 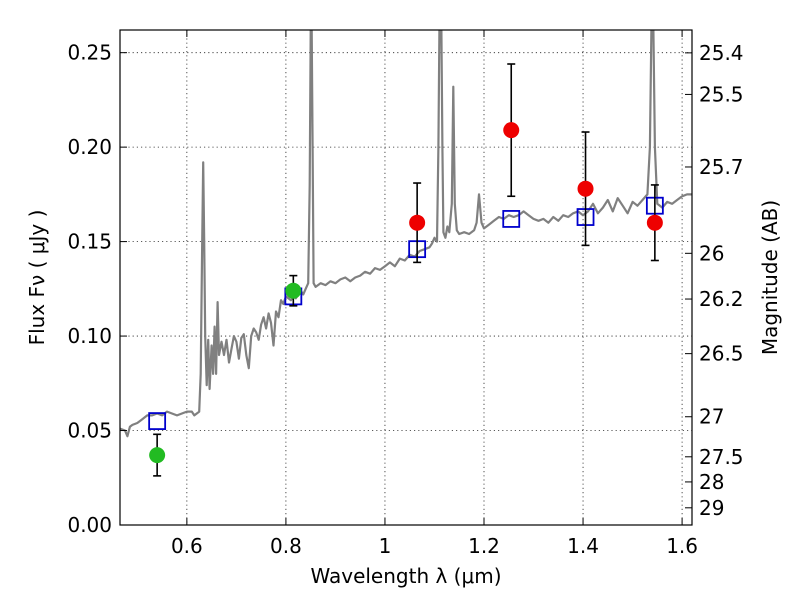 I want to click on y-tick-label: 0.00, so click(x=89, y=525).